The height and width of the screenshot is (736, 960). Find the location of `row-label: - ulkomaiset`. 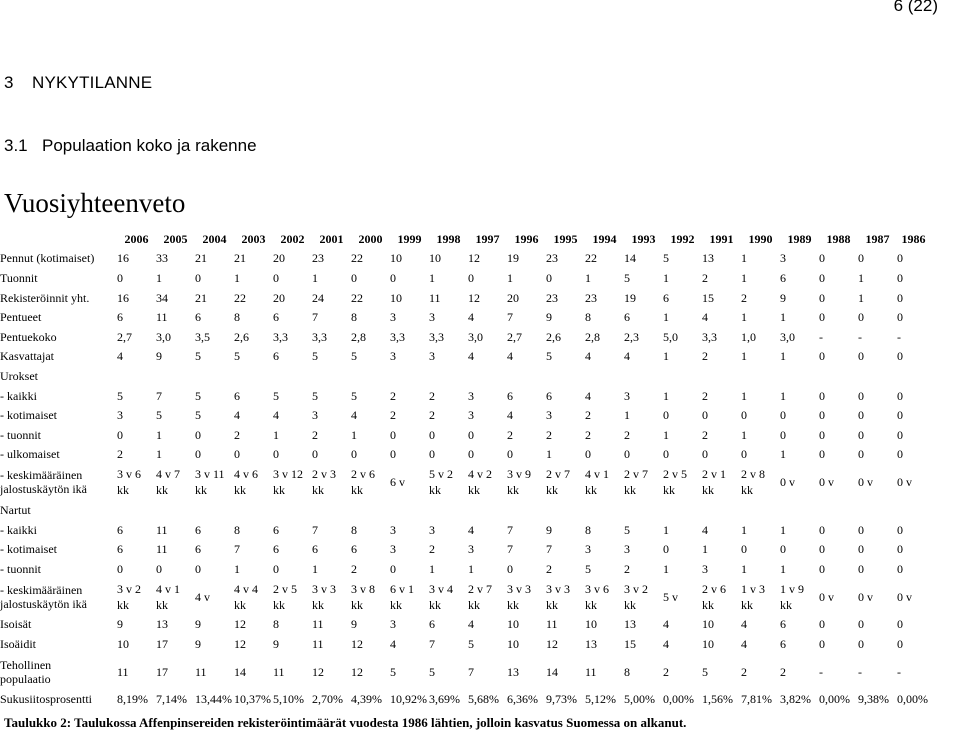

row-label: - ulkomaiset is located at coordinates (30, 454).